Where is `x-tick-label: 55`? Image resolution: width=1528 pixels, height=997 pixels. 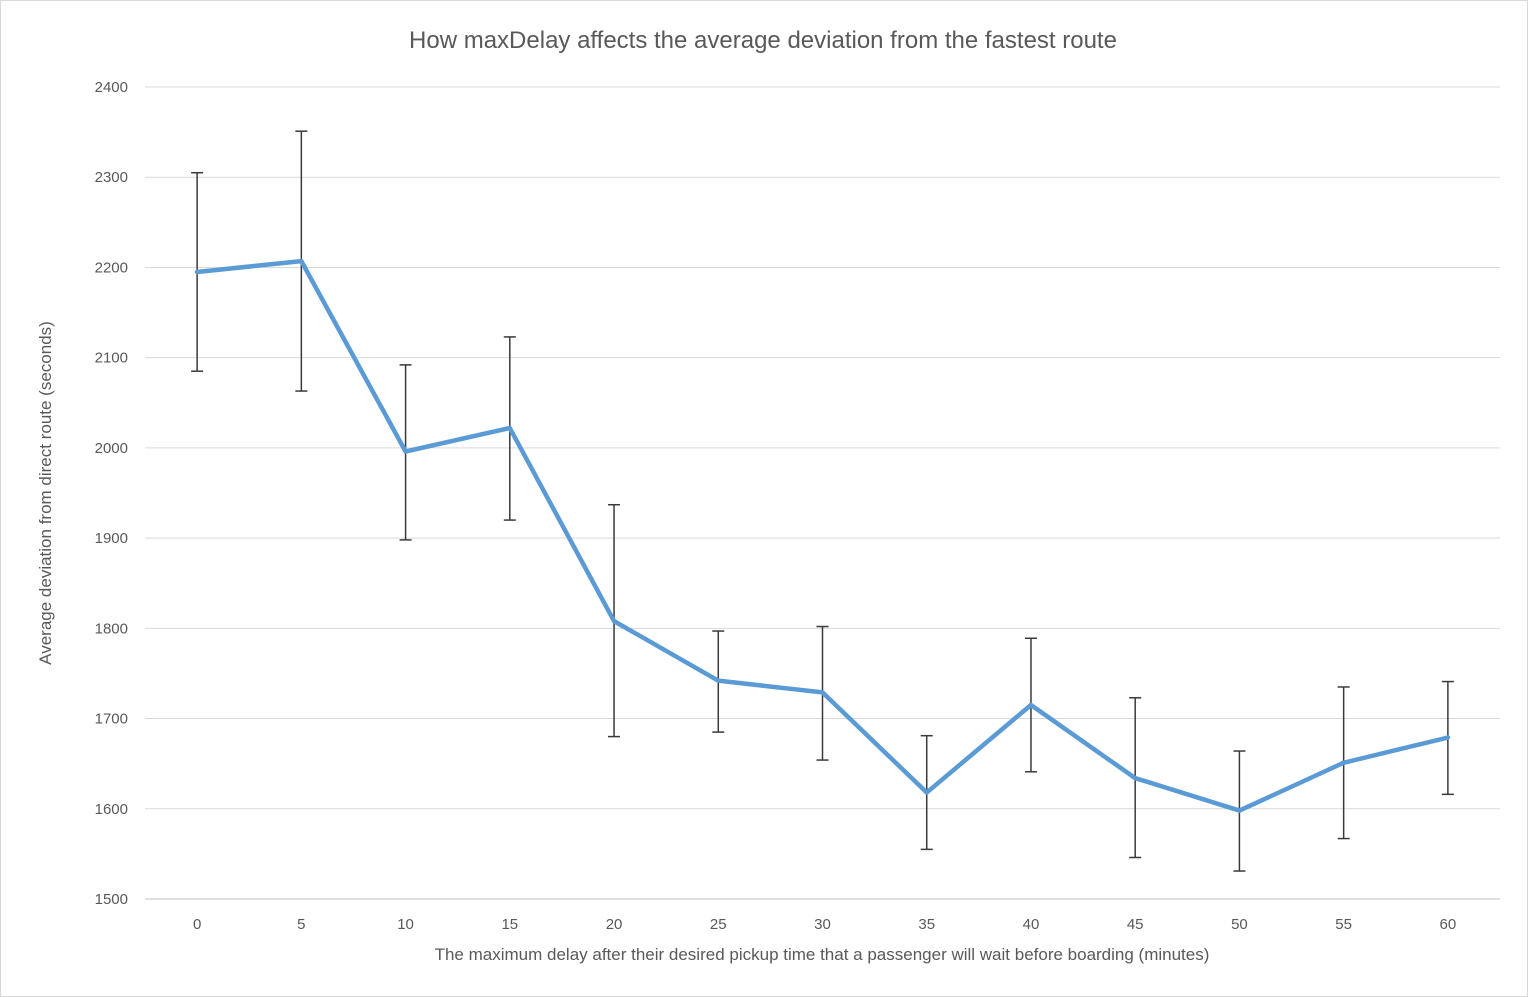 x-tick-label: 55 is located at coordinates (1343, 924).